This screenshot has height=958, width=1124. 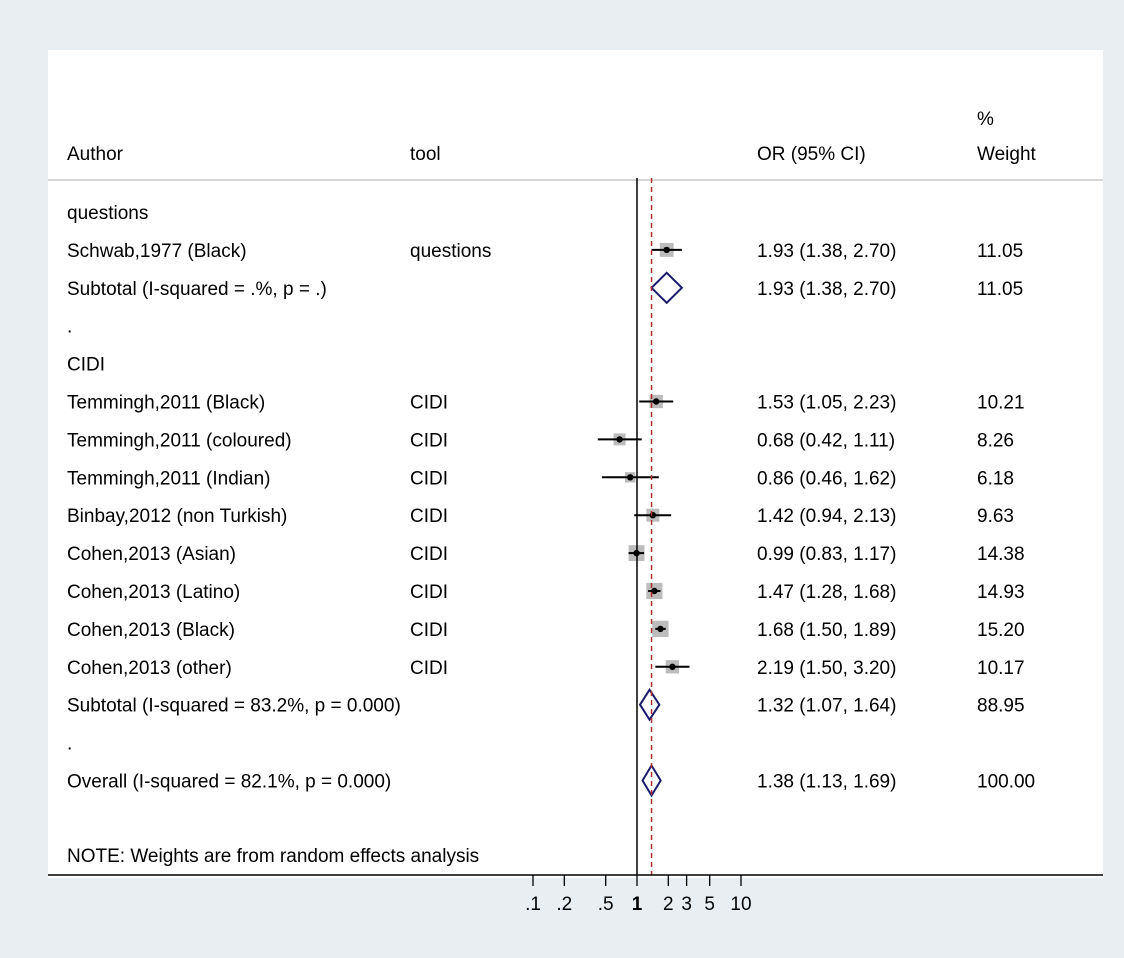 What do you see at coordinates (826, 782) in the screenshot?
I see `row-or-ci: 1.38 (1.13, 1.69)` at bounding box center [826, 782].